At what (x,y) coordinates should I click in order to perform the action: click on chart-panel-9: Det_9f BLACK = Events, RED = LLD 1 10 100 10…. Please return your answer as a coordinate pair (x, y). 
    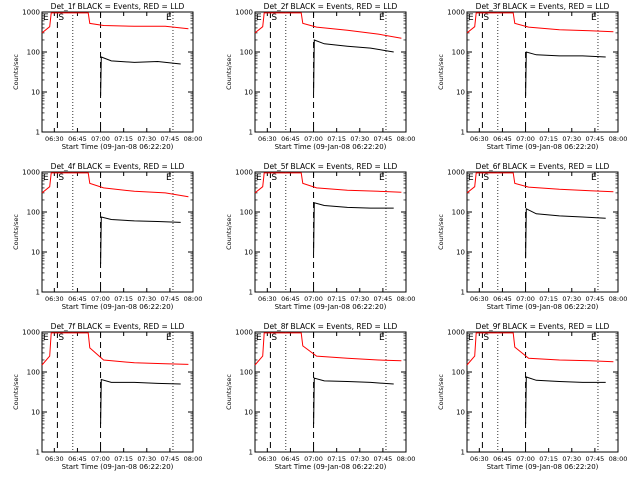
    Looking at the image, I should click on (532, 396).